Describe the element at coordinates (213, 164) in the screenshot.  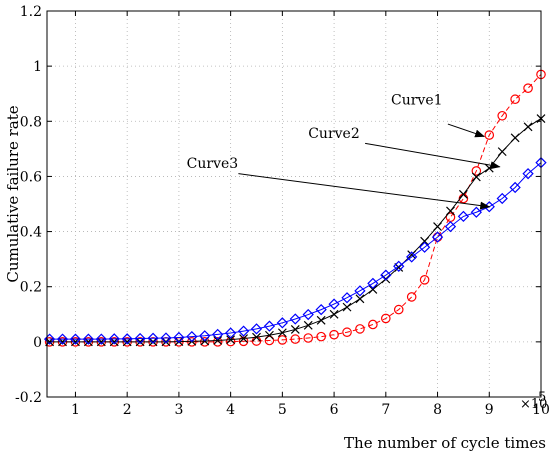
I see `annotation-label: Curve3` at that location.